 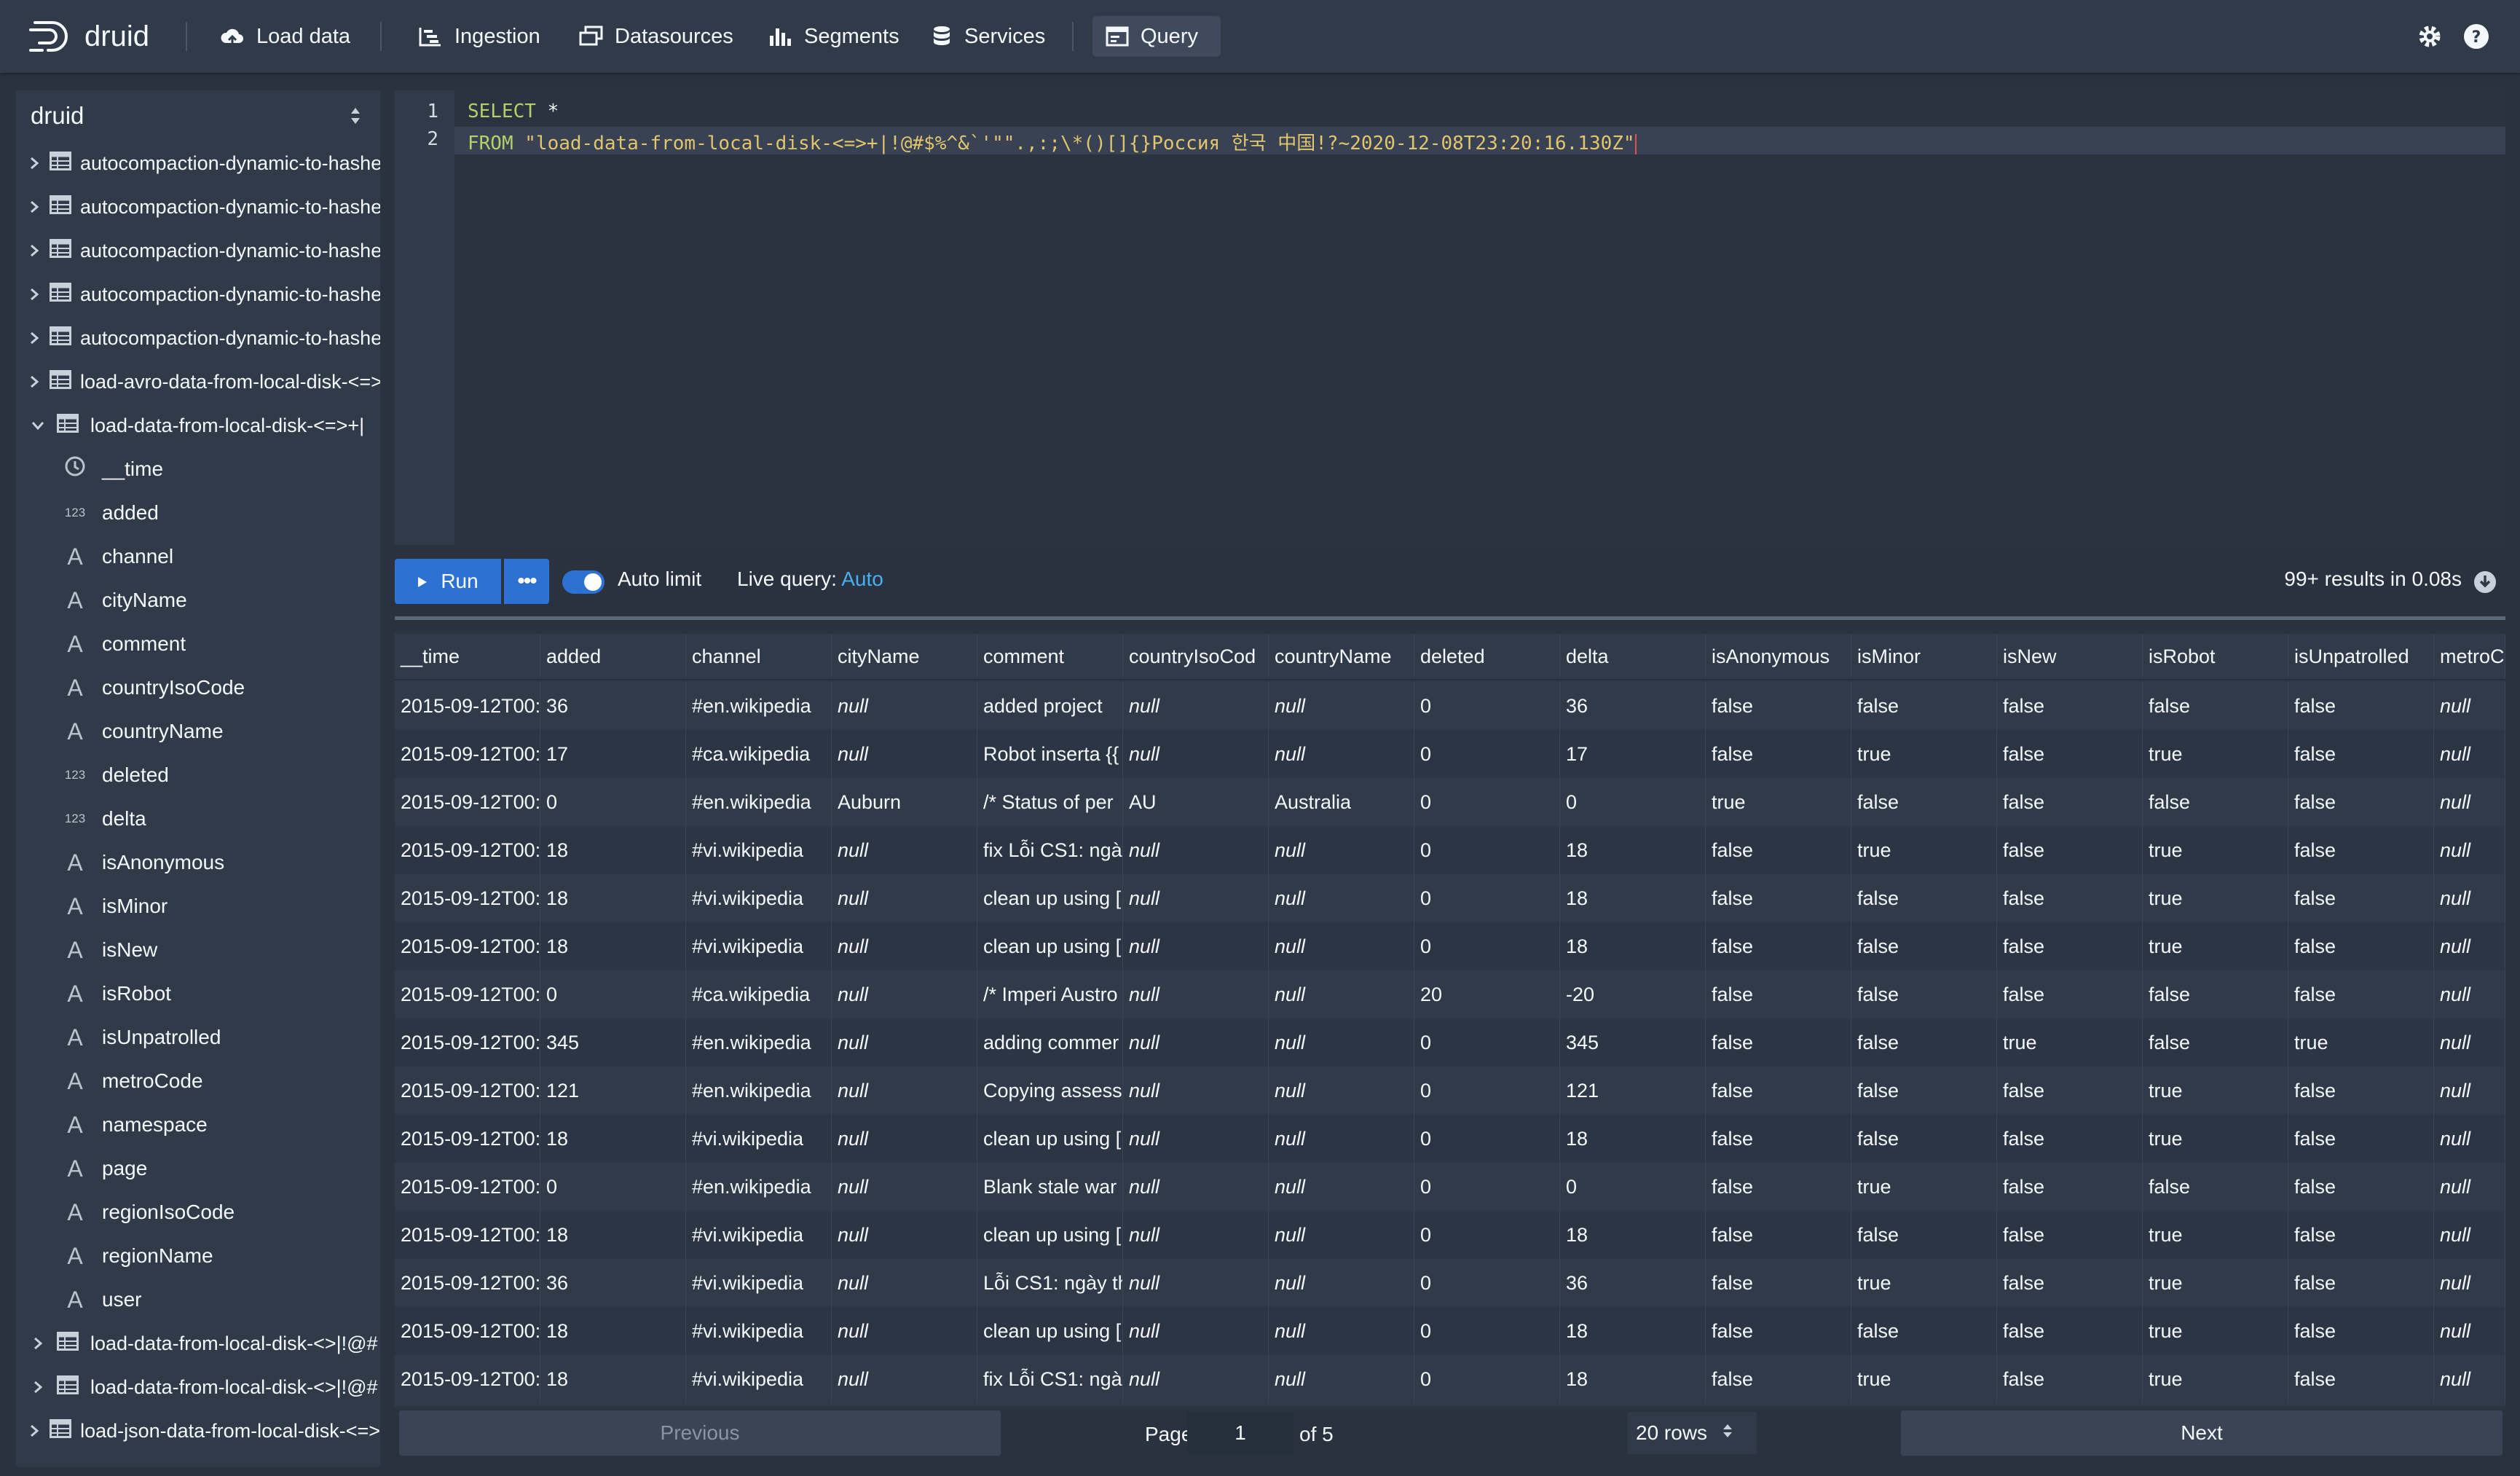 I want to click on run-button: Run, so click(x=448, y=582).